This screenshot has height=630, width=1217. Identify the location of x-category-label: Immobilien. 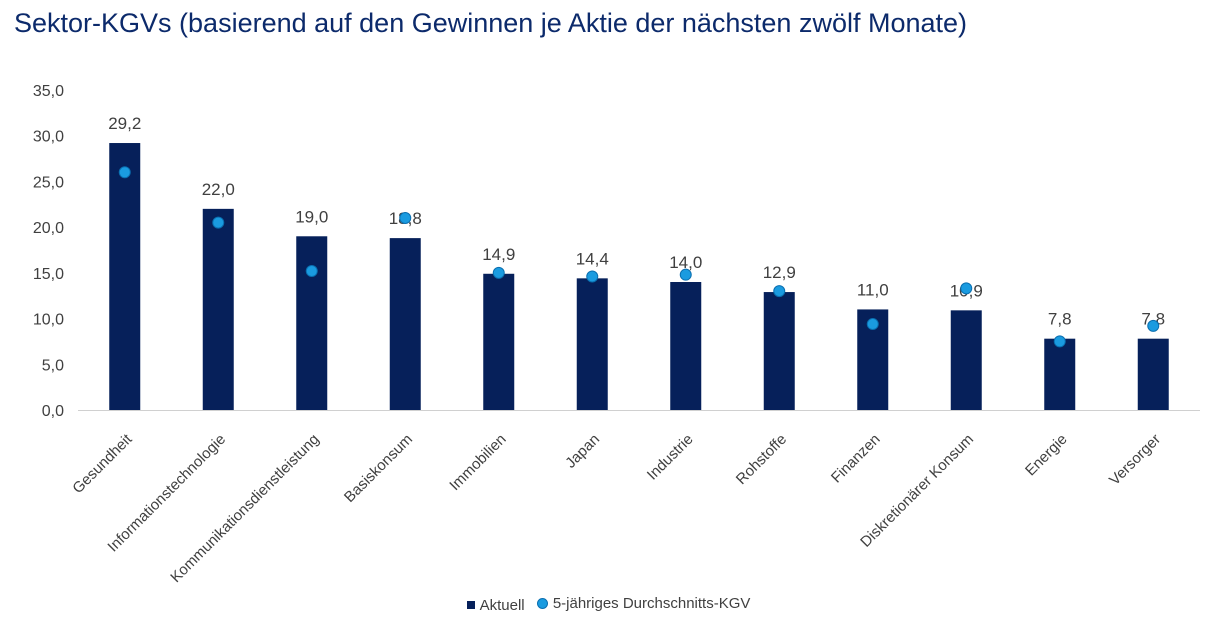
(477, 462).